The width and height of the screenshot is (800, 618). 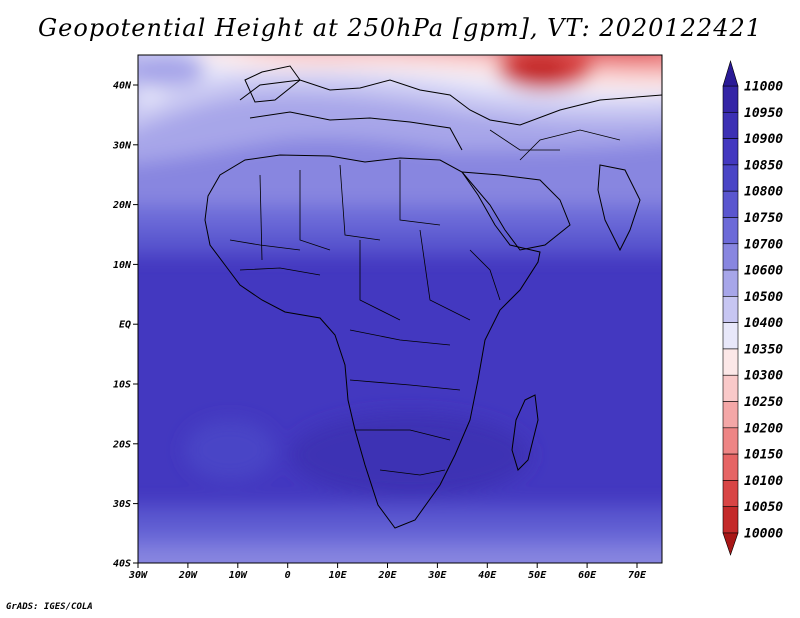 I want to click on colorbar-level-label: 10350, so click(x=763, y=349).